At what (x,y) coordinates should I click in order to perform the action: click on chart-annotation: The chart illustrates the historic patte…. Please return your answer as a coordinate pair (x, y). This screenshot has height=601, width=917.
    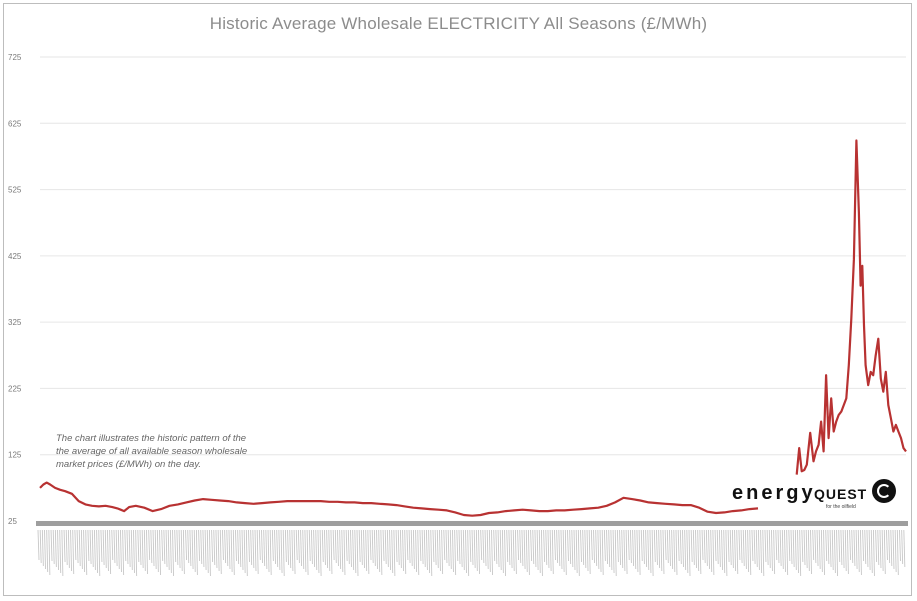
    Looking at the image, I should click on (152, 451).